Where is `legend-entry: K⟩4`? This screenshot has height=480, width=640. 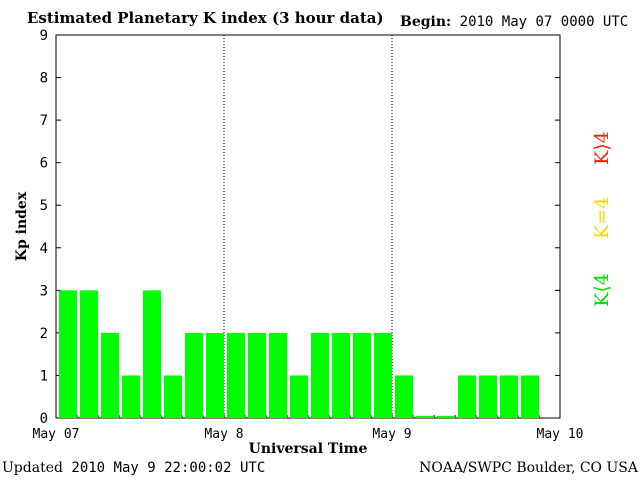 legend-entry: K⟩4 is located at coordinates (602, 148).